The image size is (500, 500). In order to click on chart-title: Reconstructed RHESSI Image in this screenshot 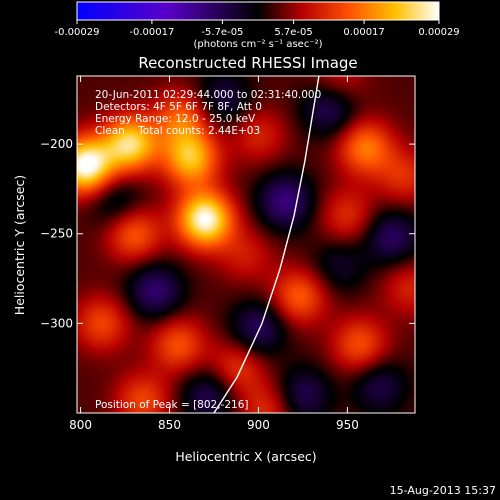, I will do `click(247, 63)`.